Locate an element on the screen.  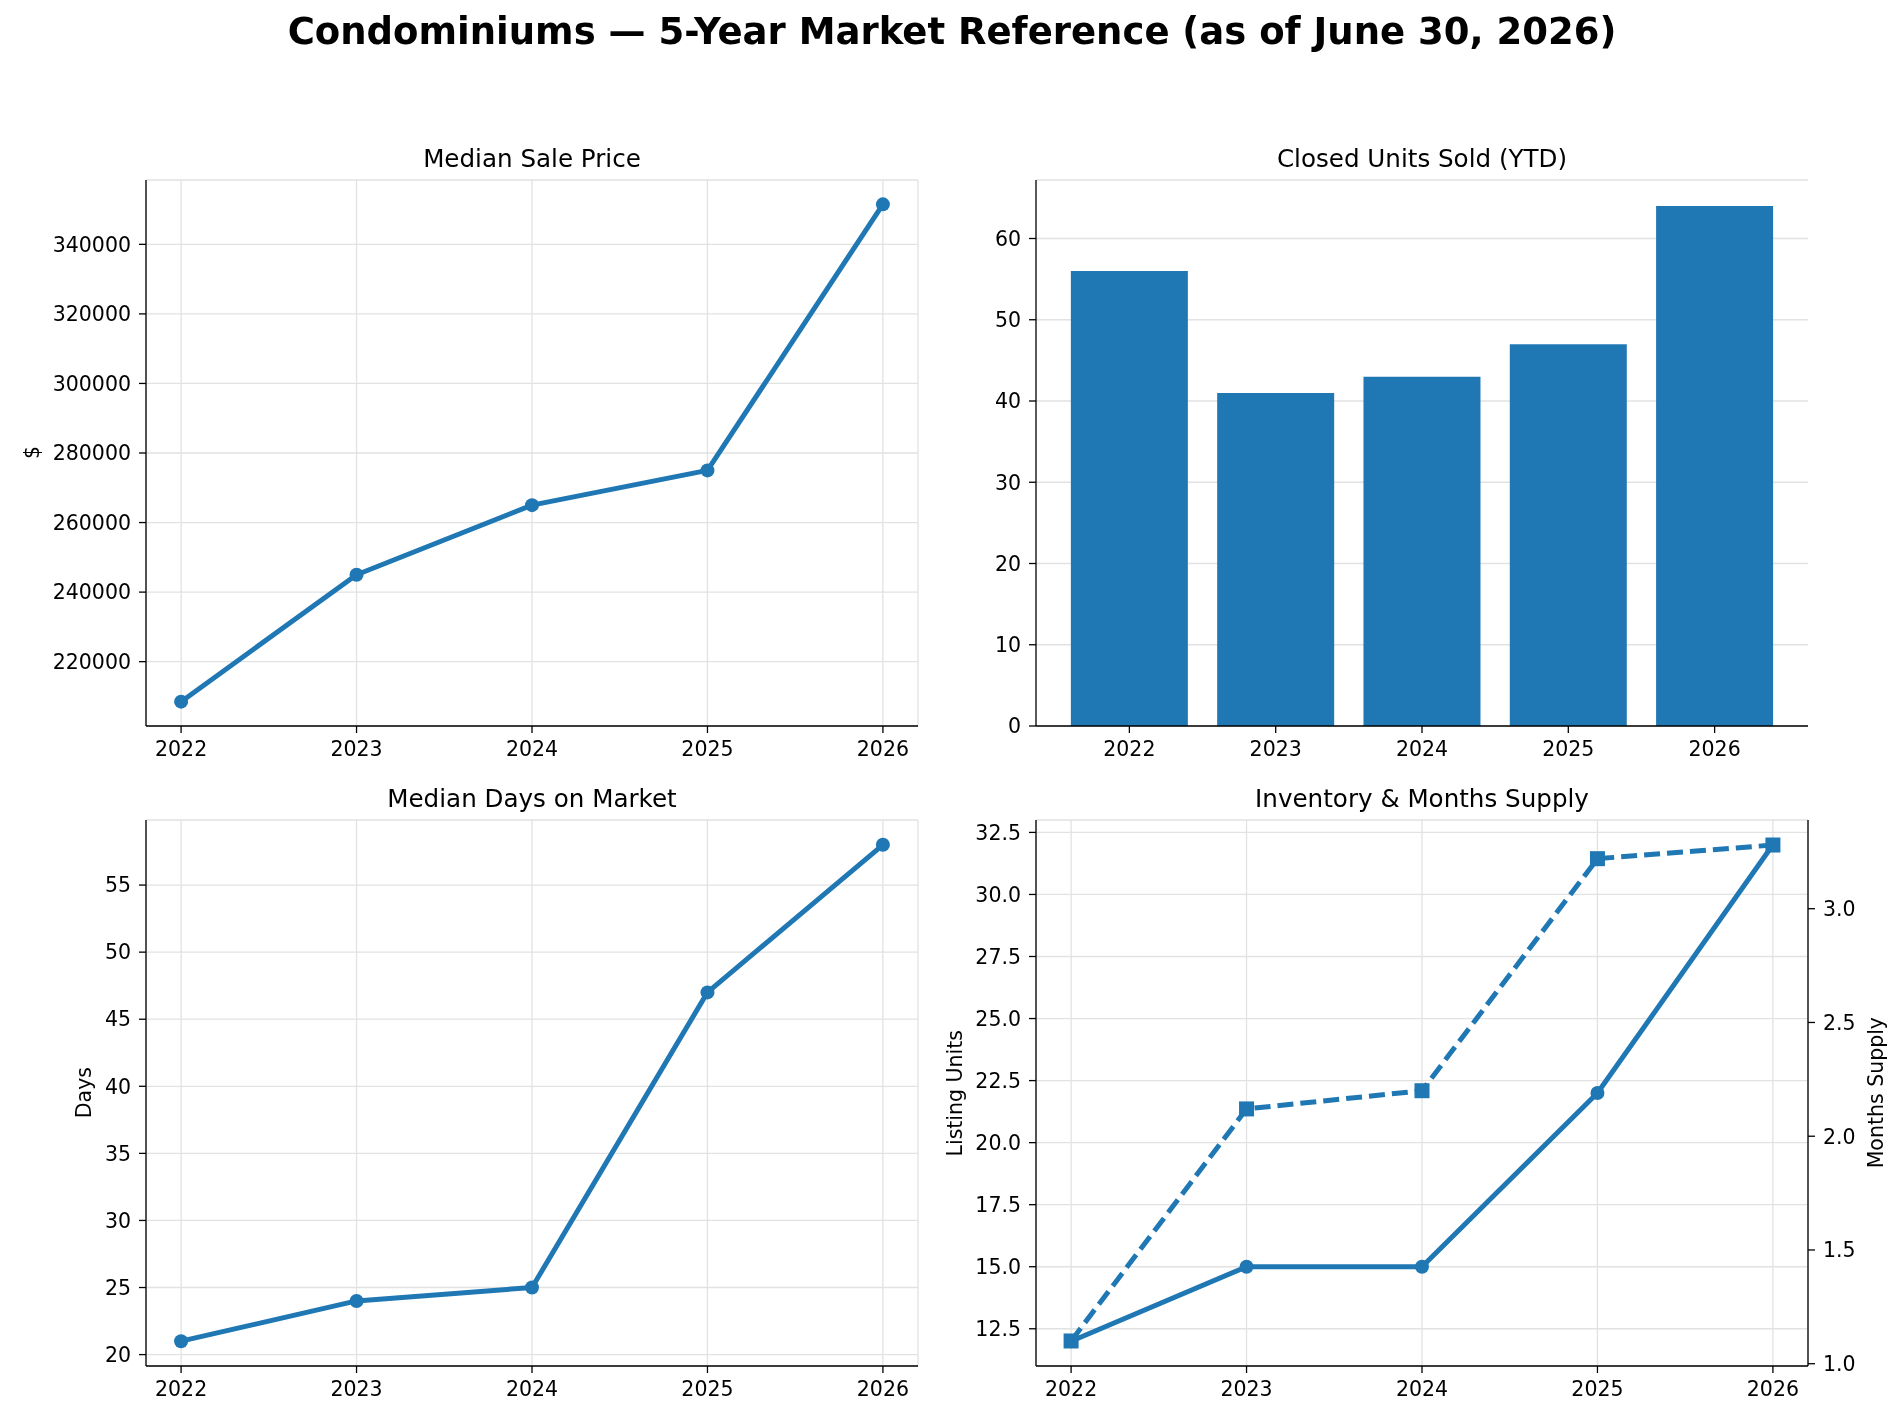
y-tick-label: 0 is located at coordinates (1014, 726).